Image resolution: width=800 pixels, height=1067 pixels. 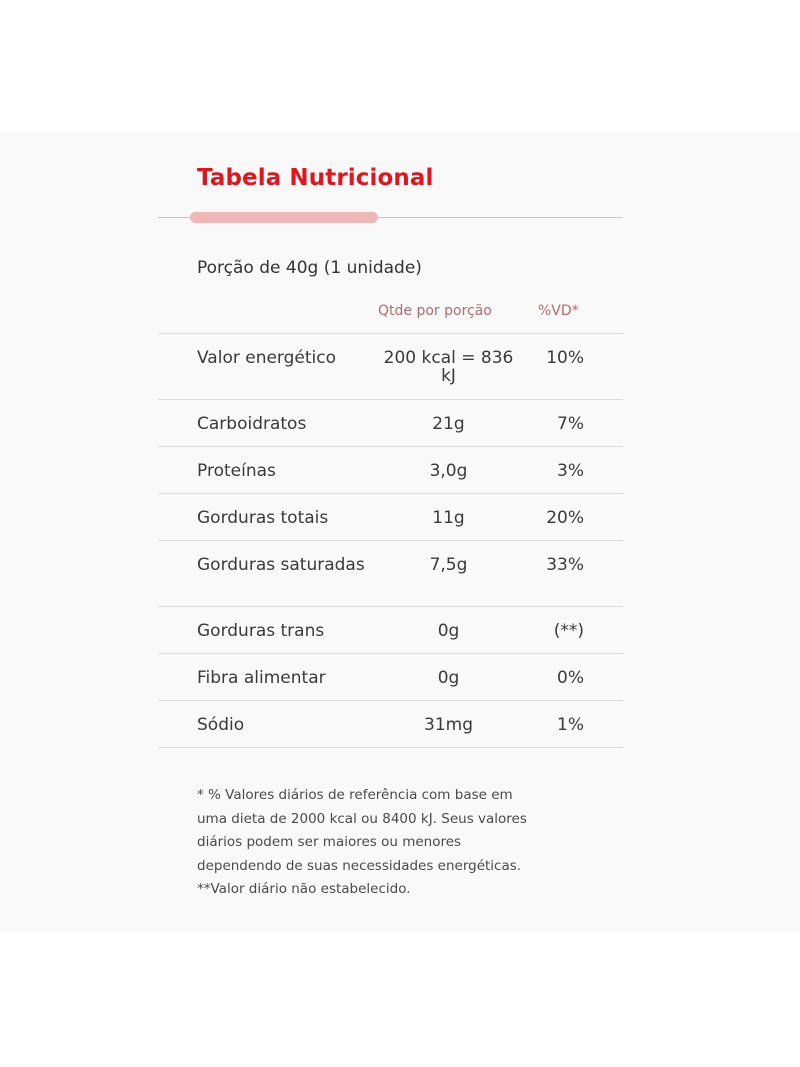 I want to click on portion-size: Porção de 40g (1 unidade), so click(x=309, y=268).